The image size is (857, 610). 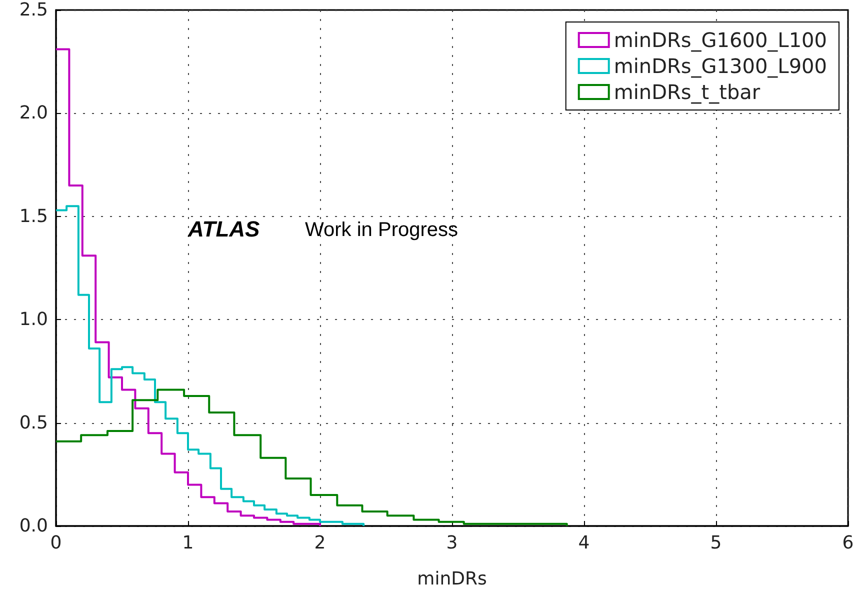 What do you see at coordinates (381, 230) in the screenshot?
I see `annotation: Work in Progress` at bounding box center [381, 230].